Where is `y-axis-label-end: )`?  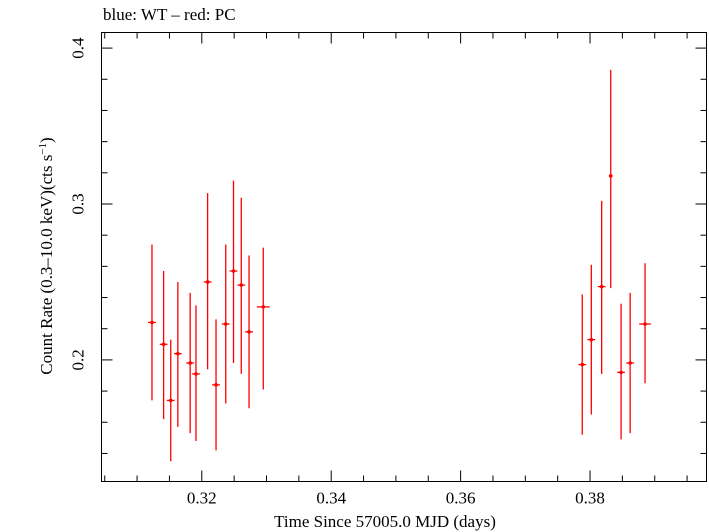 y-axis-label-end: ) is located at coordinates (46, 140).